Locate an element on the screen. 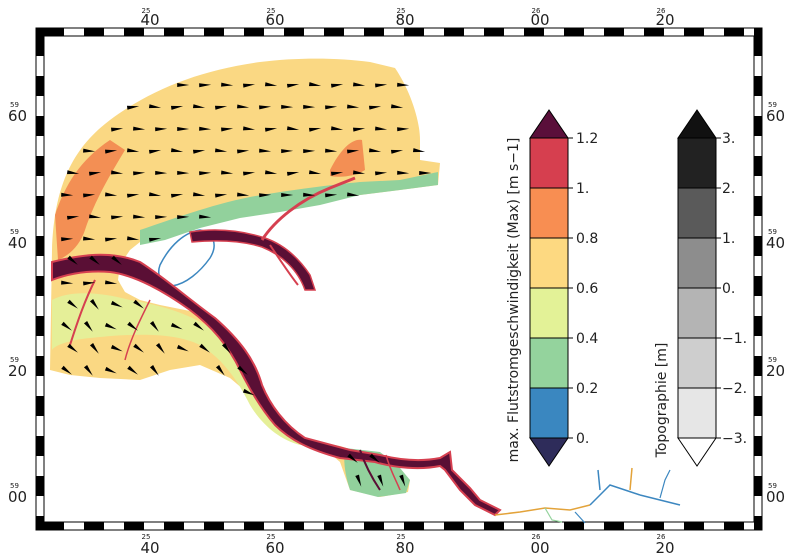 Image resolution: width=800 pixels, height=560 pixels. bottom-label-small: 25 is located at coordinates (146, 537).